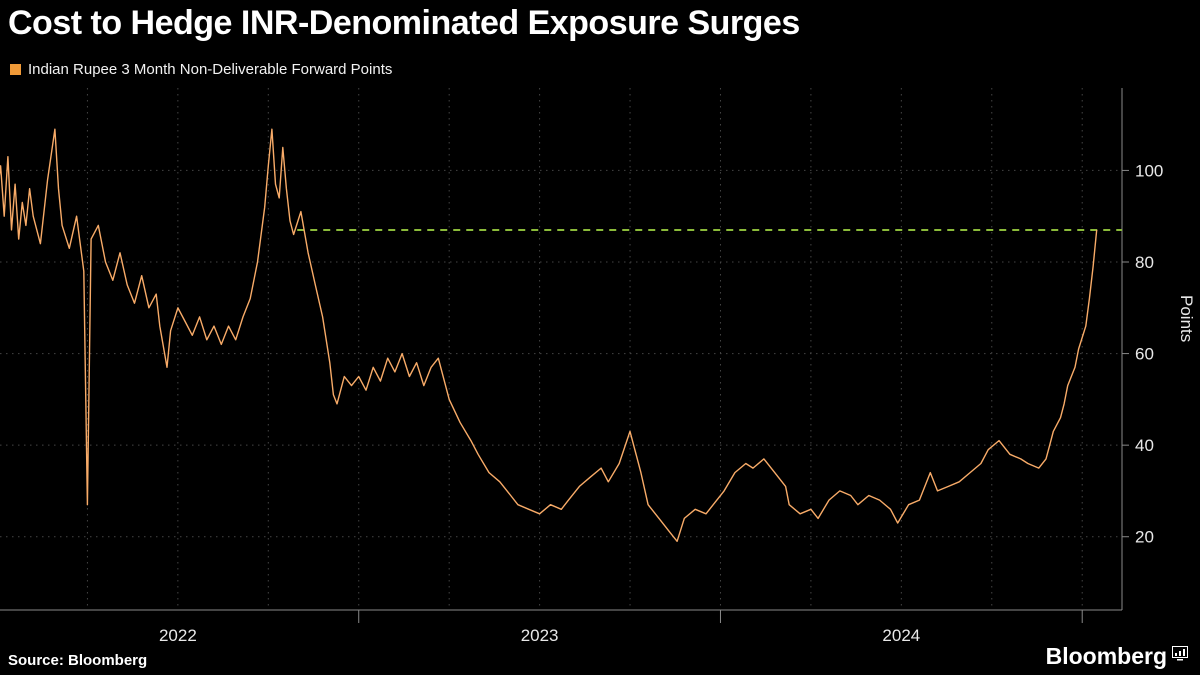 This screenshot has height=675, width=1200. Describe the element at coordinates (540, 635) in the screenshot. I see `x-tick-label: 2023` at that location.